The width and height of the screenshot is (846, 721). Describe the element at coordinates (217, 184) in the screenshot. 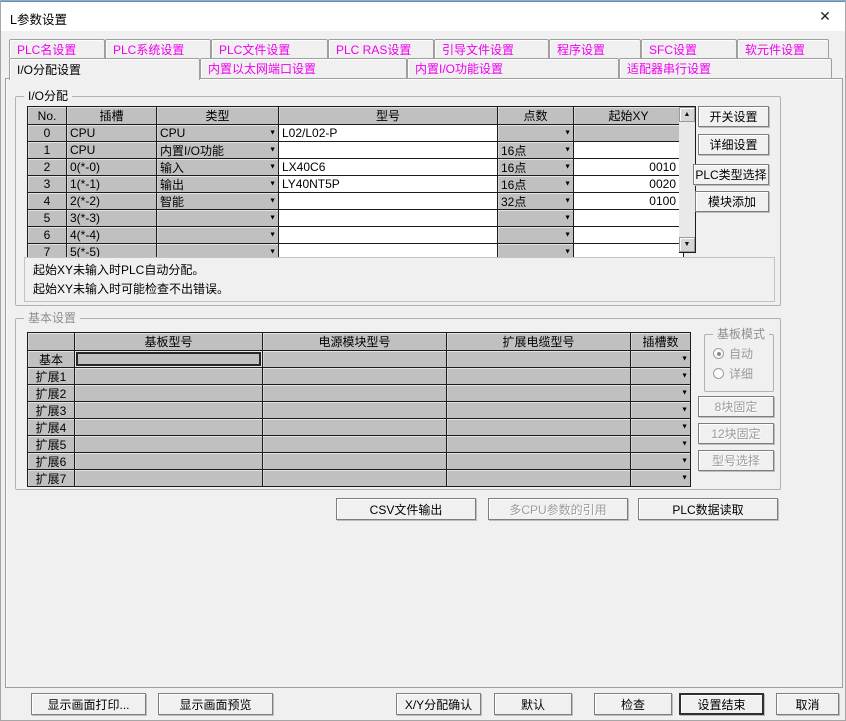

I see `io-cell-type-dropdown: 输出 ▼` at that location.